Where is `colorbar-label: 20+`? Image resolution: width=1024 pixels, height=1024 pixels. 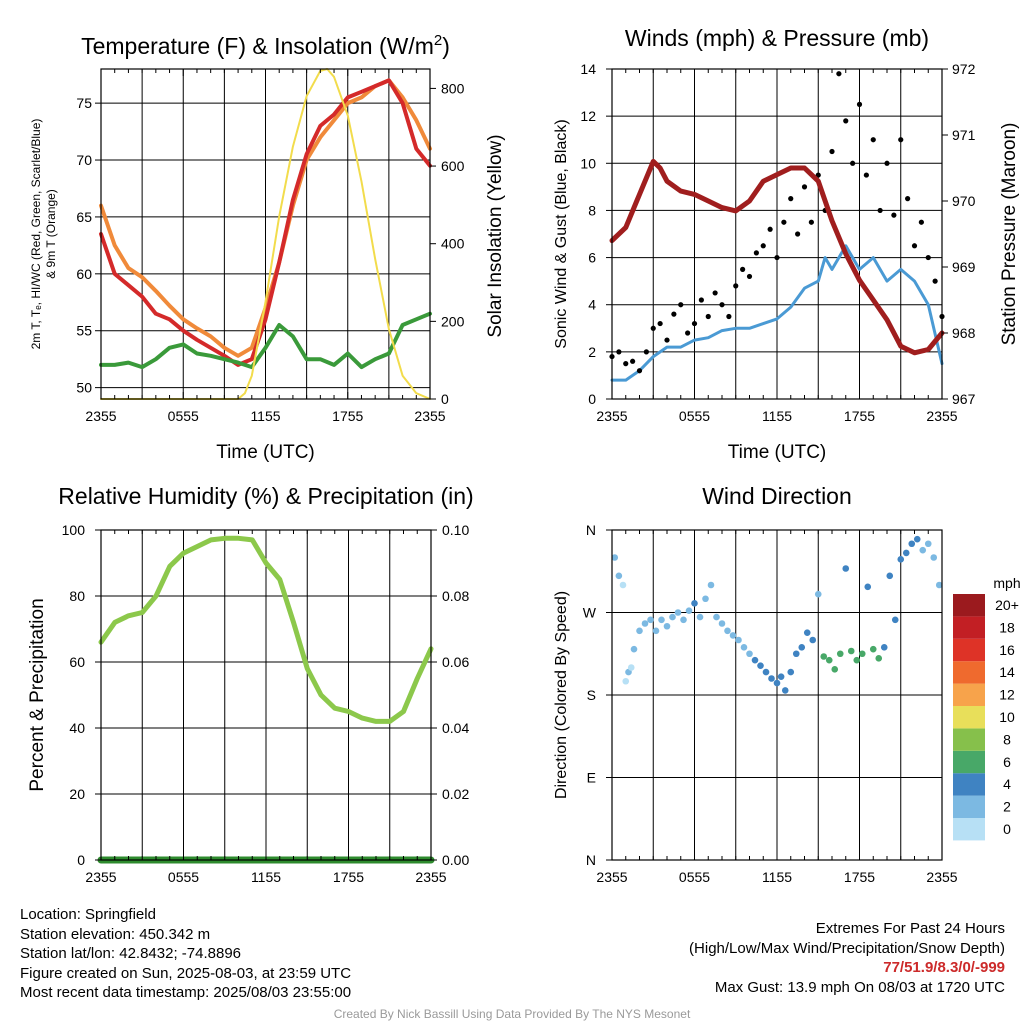
colorbar-label: 20+ is located at coordinates (1007, 605).